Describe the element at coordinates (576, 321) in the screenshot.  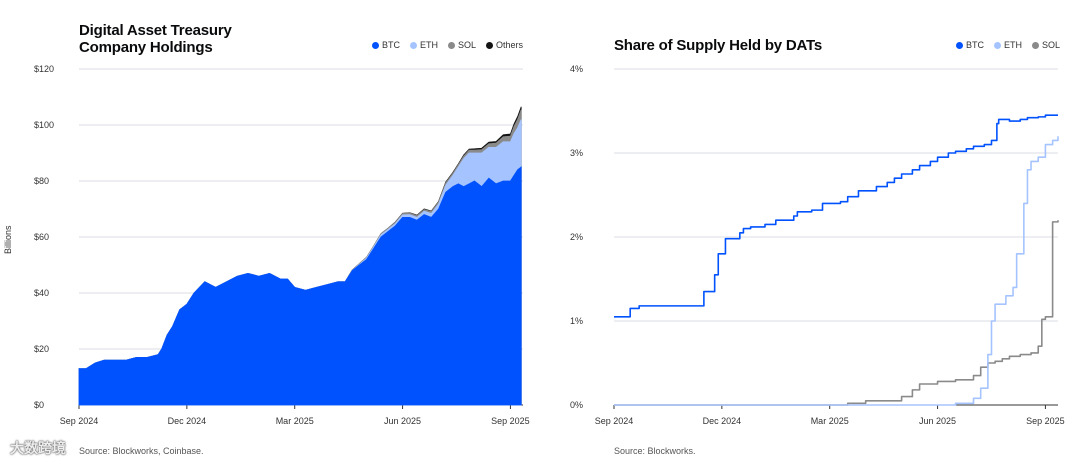
I see `supply-share-y-tick-label: 1%` at that location.